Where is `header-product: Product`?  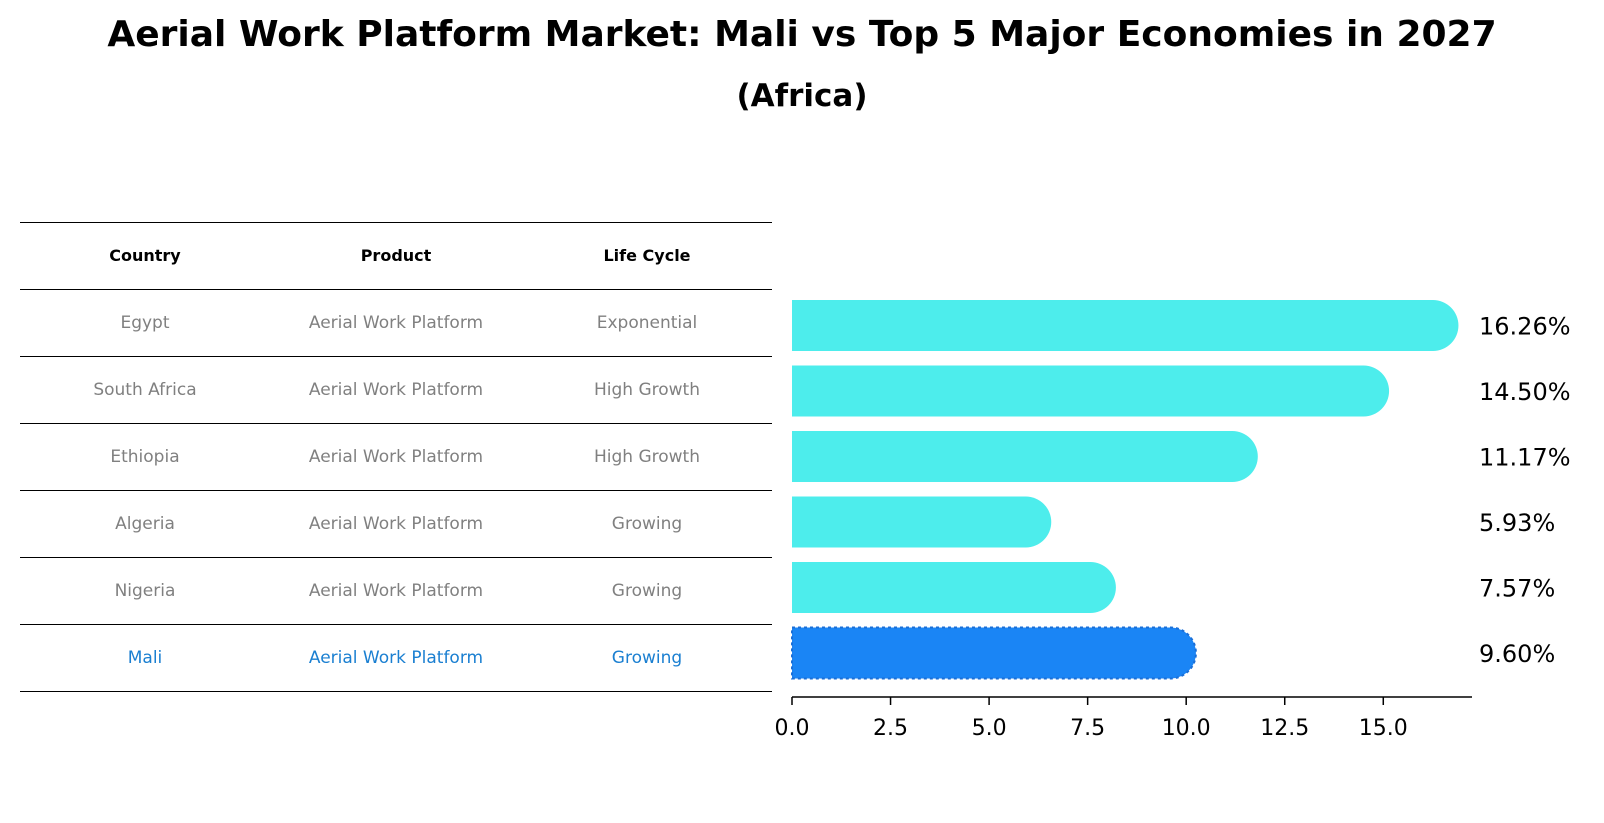 header-product: Product is located at coordinates (396, 255).